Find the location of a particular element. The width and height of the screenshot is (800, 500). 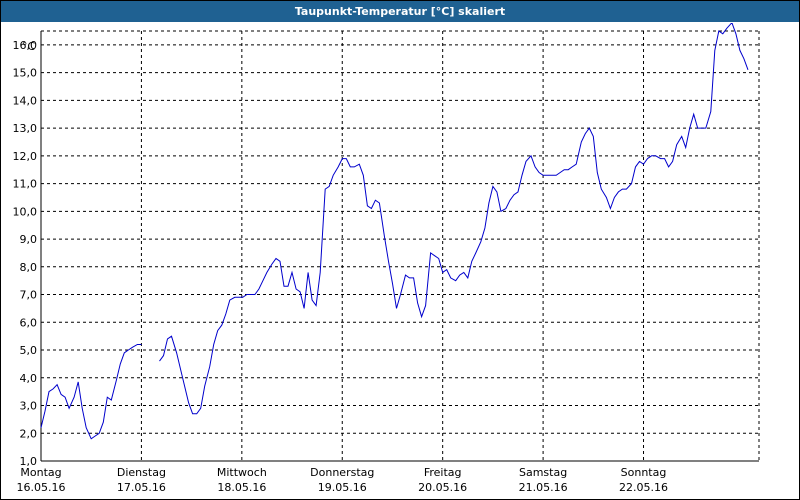

x-tick-day: Samstag is located at coordinates (543, 472).